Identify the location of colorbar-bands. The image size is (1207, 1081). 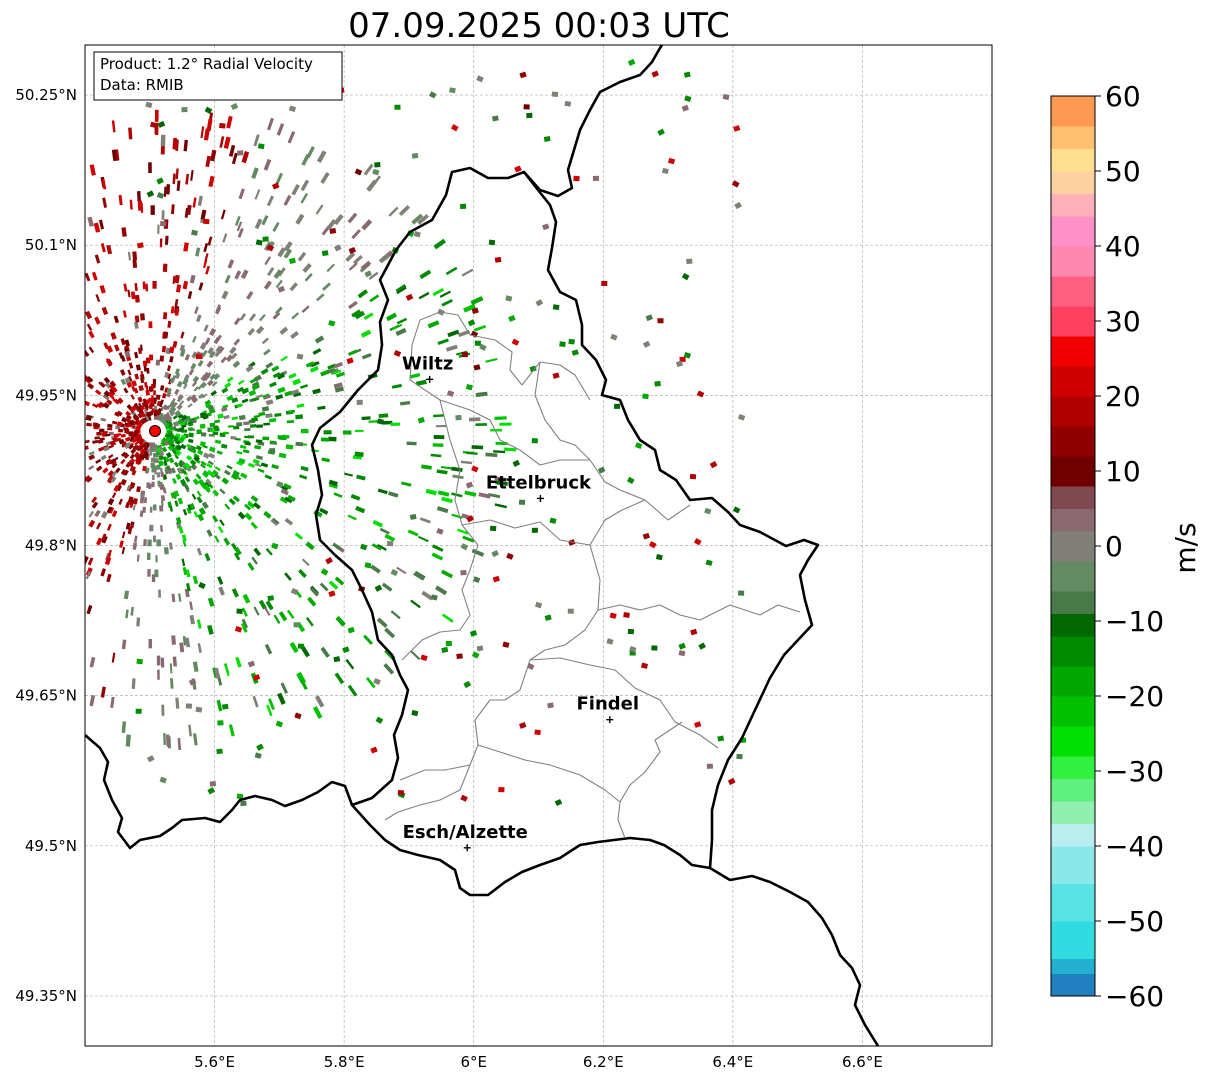
(1073, 546).